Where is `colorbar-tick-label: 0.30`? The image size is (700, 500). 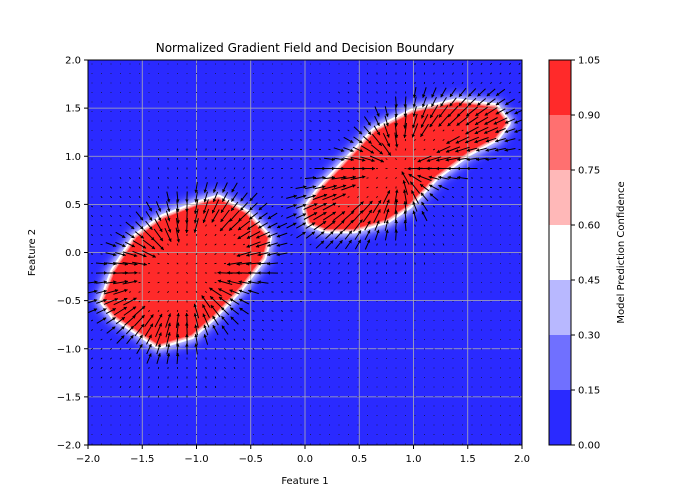 colorbar-tick-label: 0.30 is located at coordinates (589, 336).